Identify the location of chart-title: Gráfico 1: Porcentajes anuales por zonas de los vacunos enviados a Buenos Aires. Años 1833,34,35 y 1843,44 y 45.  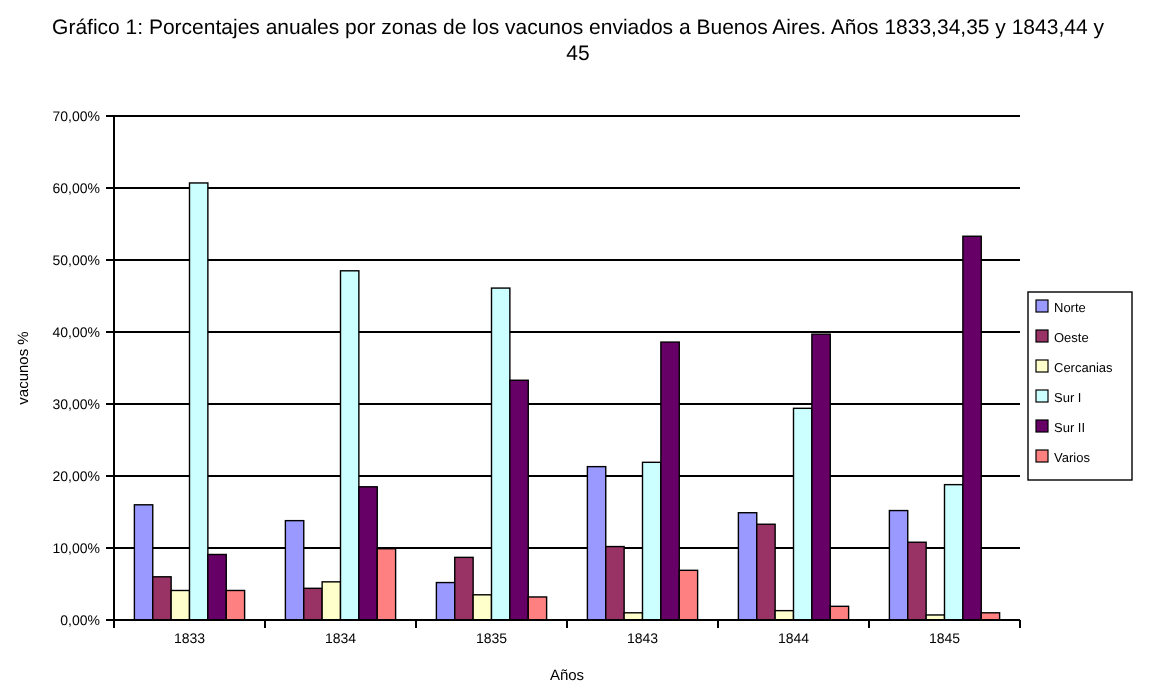
(579, 41).